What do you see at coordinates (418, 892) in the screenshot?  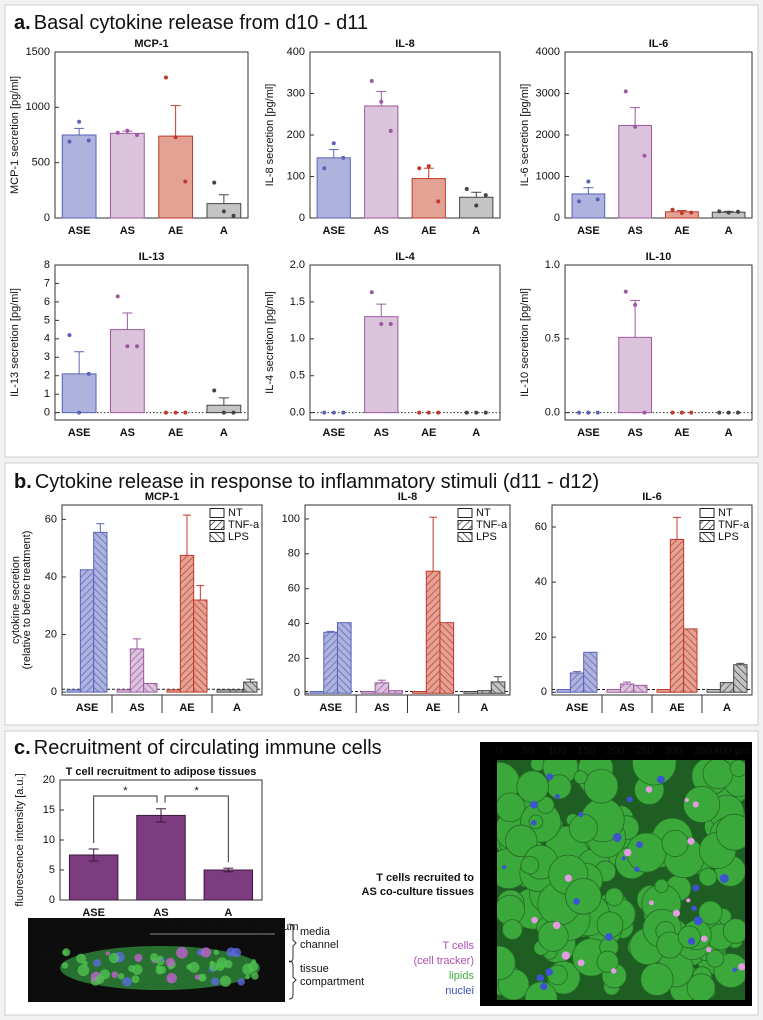 I see `image-caption: AS co-culture tissues` at bounding box center [418, 892].